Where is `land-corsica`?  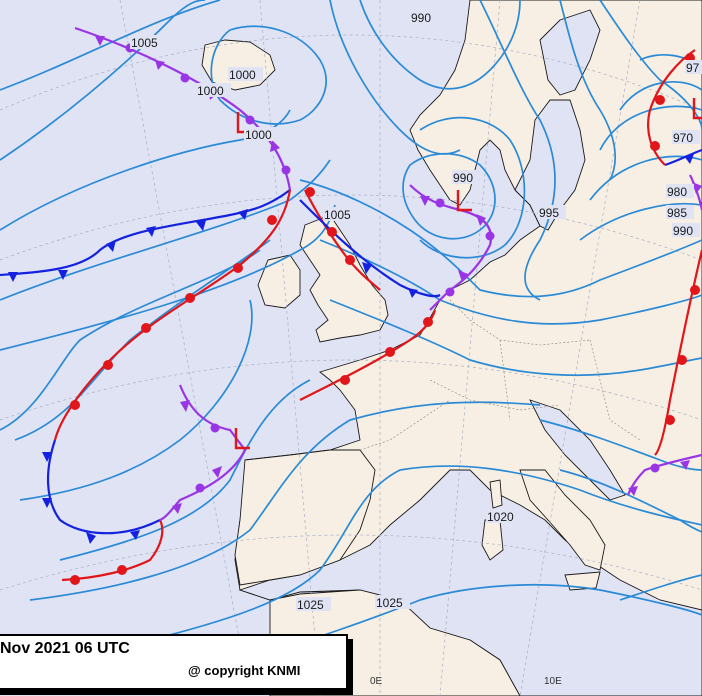 land-corsica is located at coordinates (496, 494).